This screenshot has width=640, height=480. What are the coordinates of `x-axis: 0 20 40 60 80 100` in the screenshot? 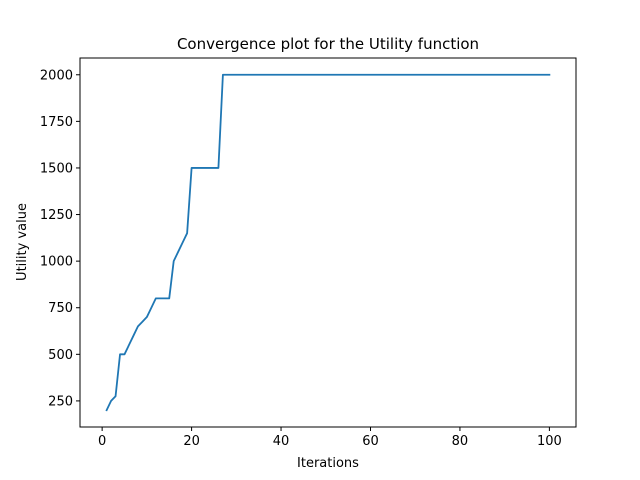 It's located at (330, 438).